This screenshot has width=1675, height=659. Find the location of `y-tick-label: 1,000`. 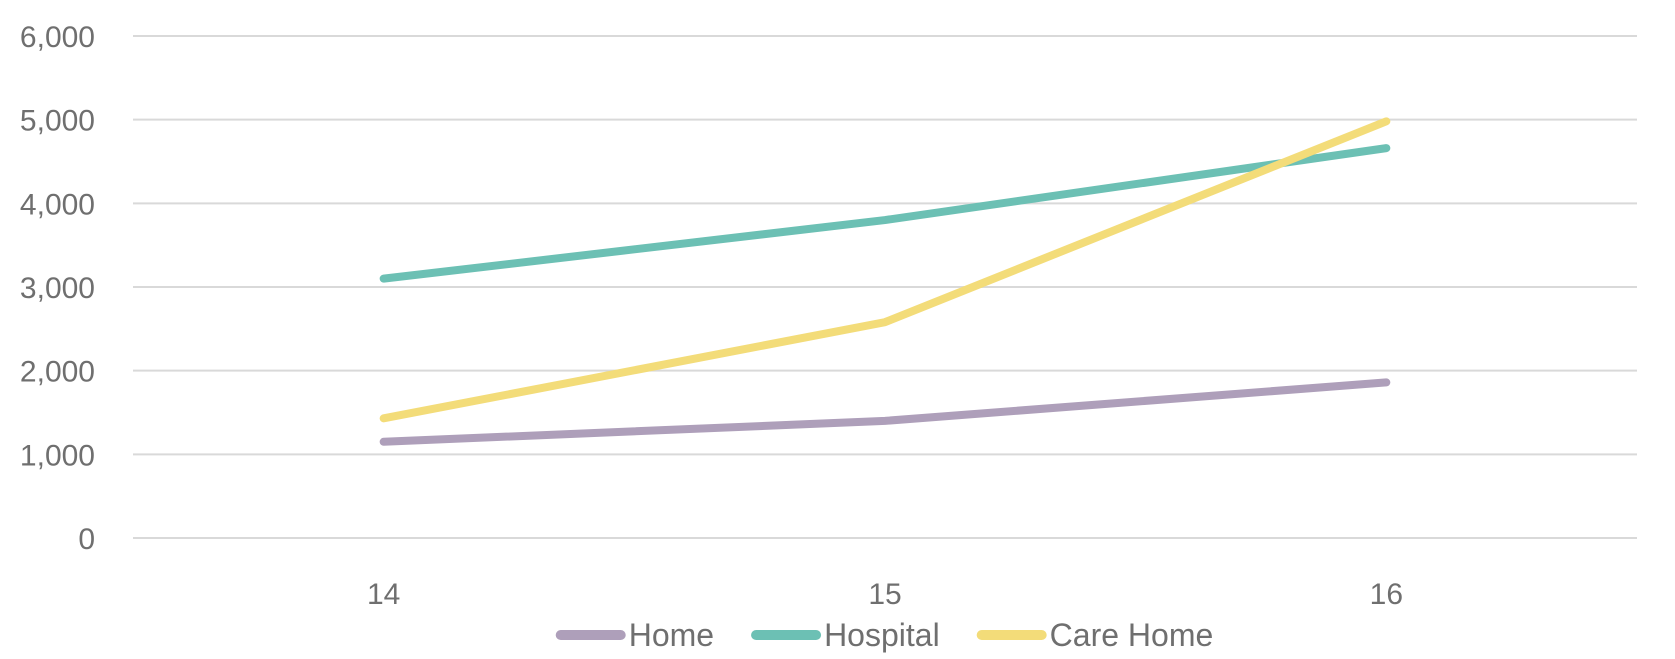

y-tick-label: 1,000 is located at coordinates (57, 455).